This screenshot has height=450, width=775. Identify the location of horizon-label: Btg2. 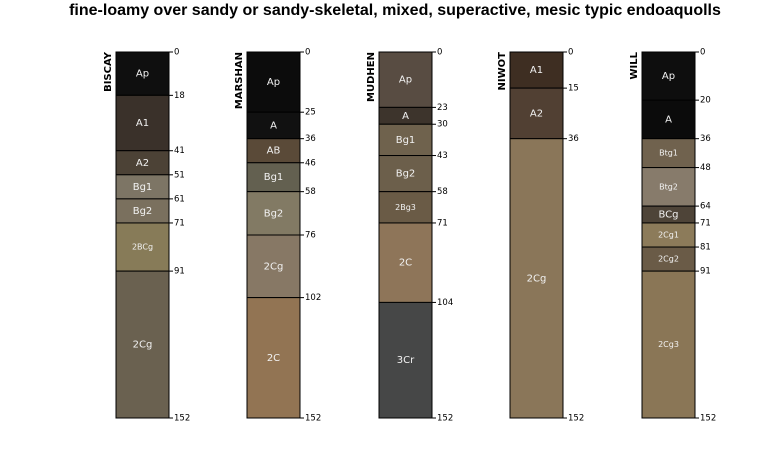
(668, 186).